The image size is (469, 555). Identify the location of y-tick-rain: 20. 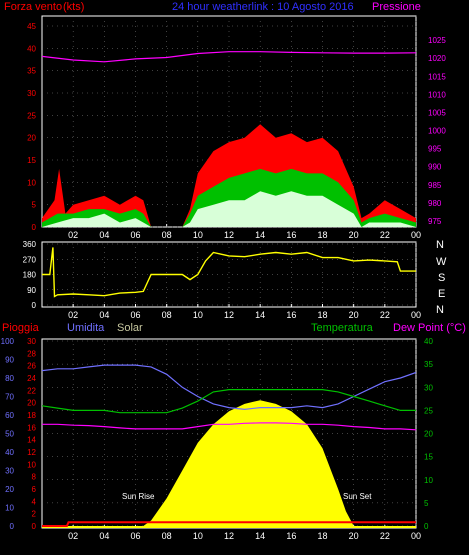
(31, 403).